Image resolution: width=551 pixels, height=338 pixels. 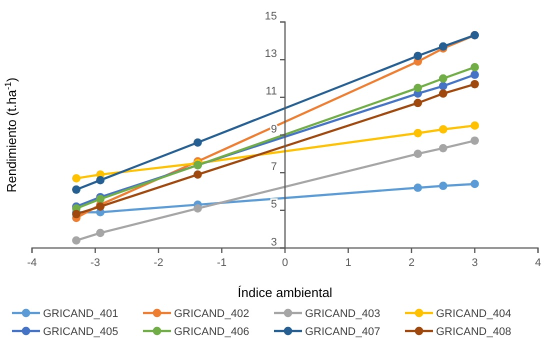 What do you see at coordinates (474, 314) in the screenshot?
I see `legend-label: GRICAND_404` at bounding box center [474, 314].